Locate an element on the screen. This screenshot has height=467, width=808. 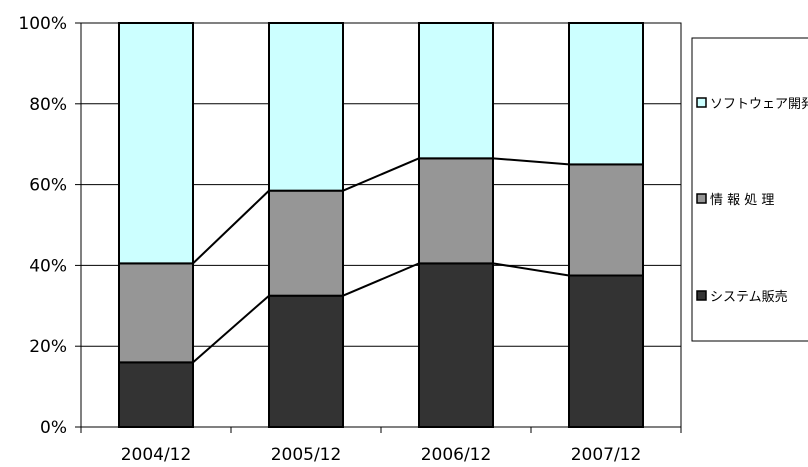
x-tick-label: 2007/12 is located at coordinates (606, 455).